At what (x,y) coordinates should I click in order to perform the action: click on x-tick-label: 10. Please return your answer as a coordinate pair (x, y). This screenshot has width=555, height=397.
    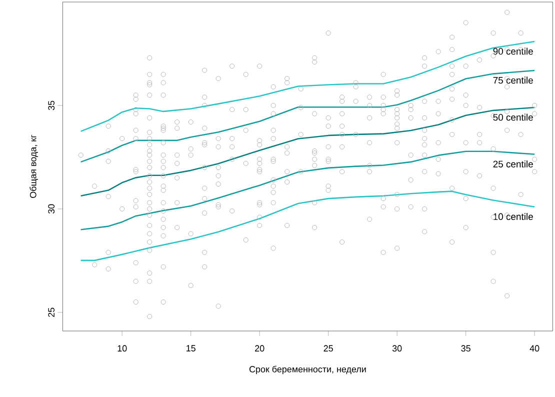
    Looking at the image, I should click on (122, 348).